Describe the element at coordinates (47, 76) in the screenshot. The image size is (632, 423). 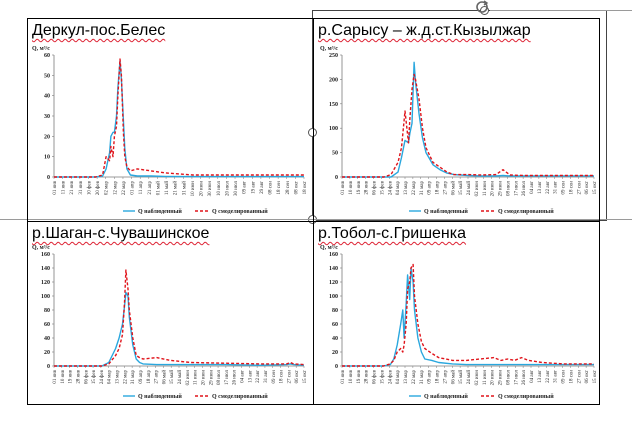
I see `y-tick-label: 50` at that location.